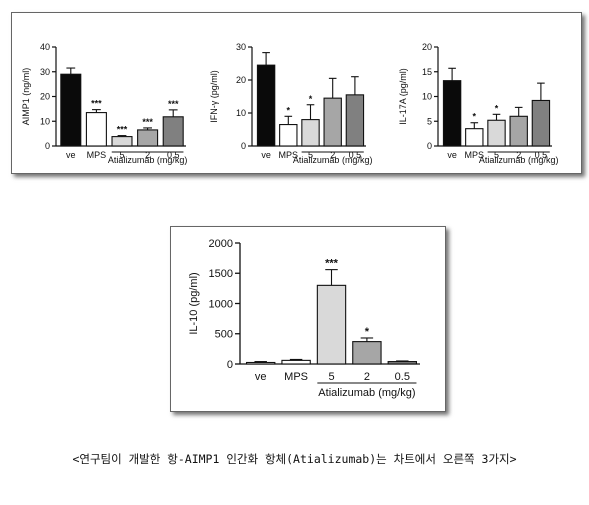 The height and width of the screenshot is (505, 589). What do you see at coordinates (214, 96) in the screenshot?
I see `y-axis-label: IFN-γ (pg/ml)` at bounding box center [214, 96].